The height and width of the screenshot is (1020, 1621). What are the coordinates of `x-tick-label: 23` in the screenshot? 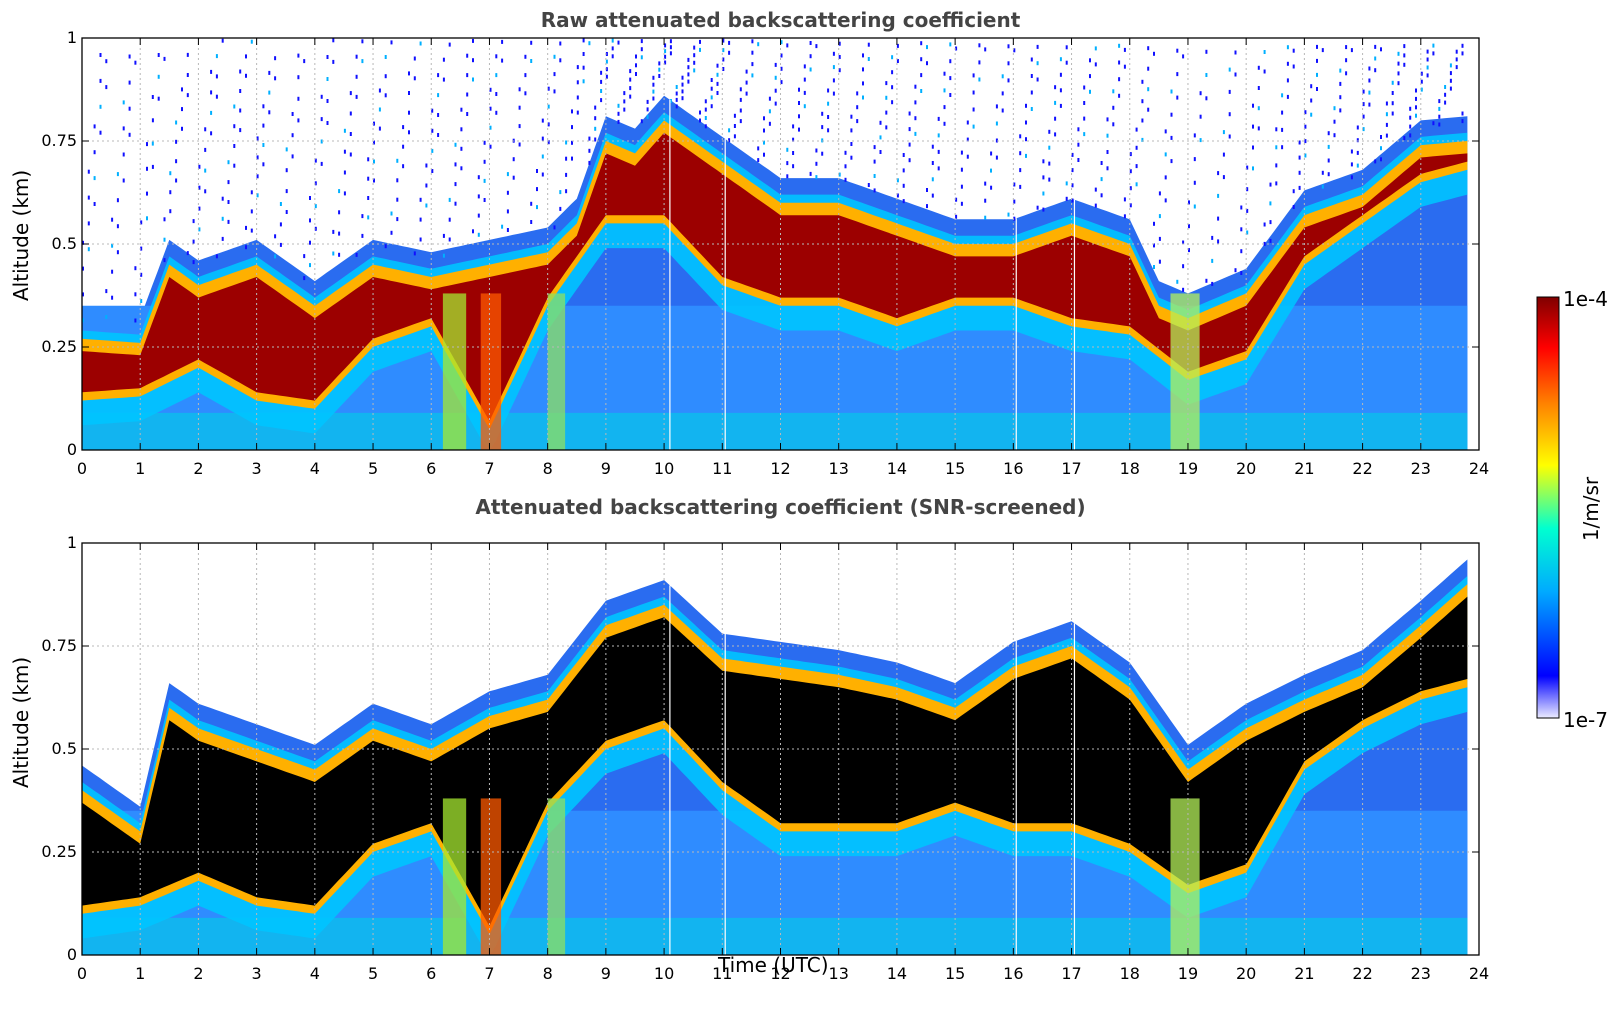 It's located at (1421, 468).